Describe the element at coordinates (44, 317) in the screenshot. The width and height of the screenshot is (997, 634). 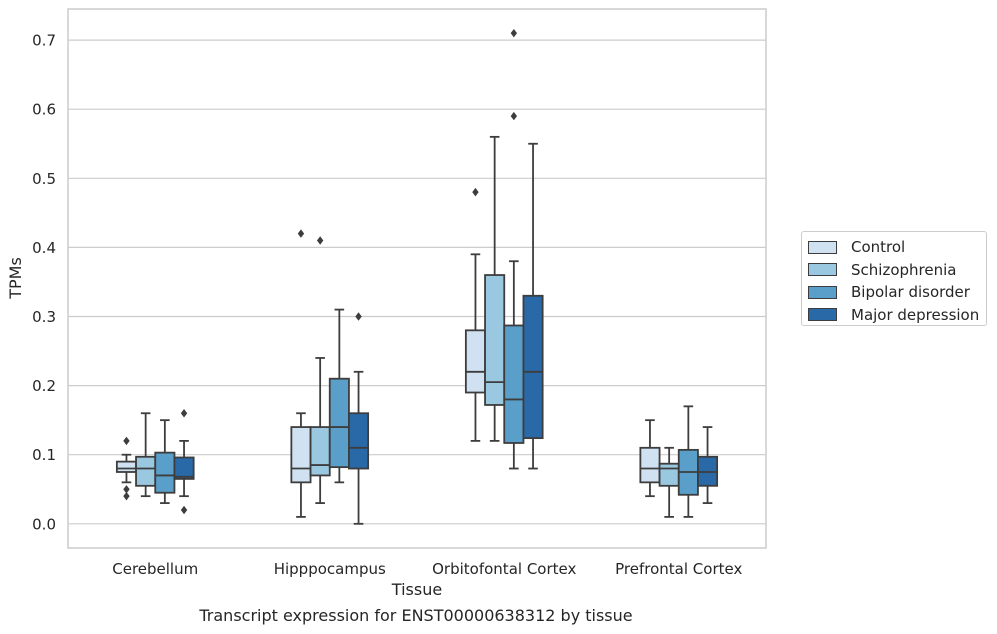
I see `y-tick-label: 0.3` at that location.